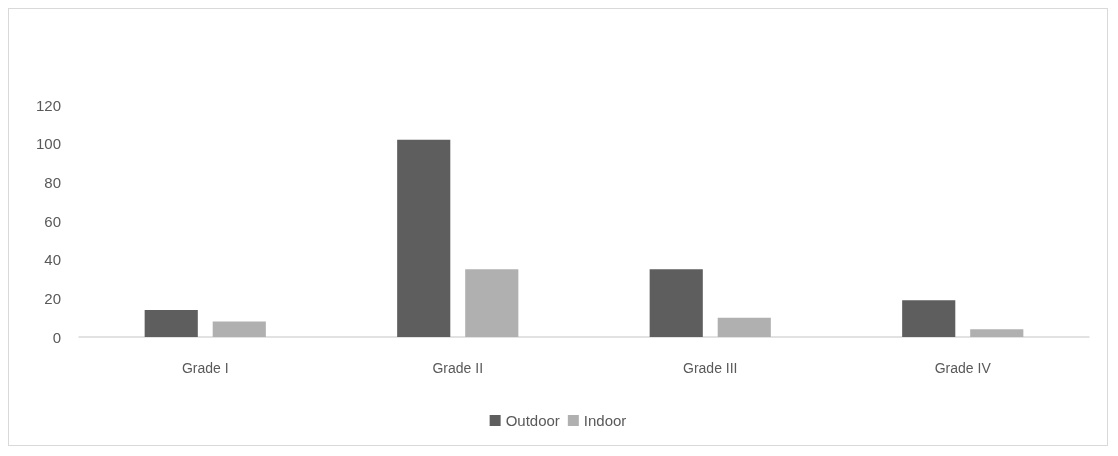 This screenshot has height=456, width=1118. What do you see at coordinates (52, 260) in the screenshot?
I see `y-tick-label: 40` at bounding box center [52, 260].